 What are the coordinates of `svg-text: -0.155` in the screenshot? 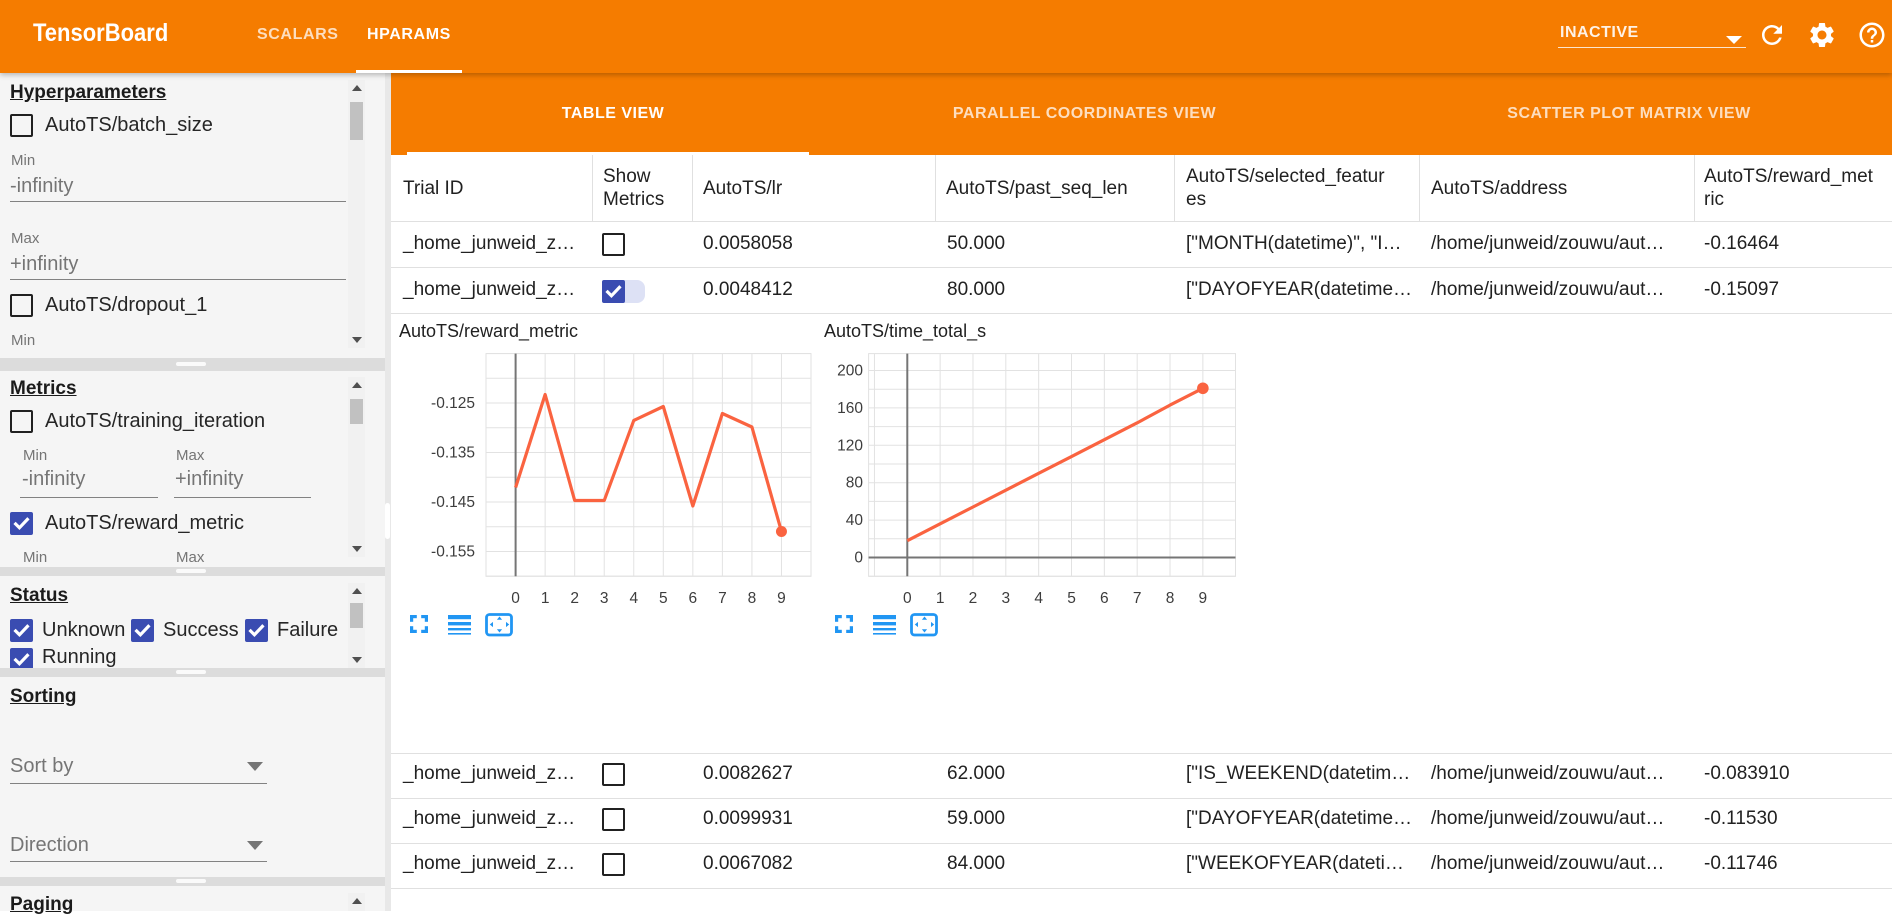 It's located at (453, 552).